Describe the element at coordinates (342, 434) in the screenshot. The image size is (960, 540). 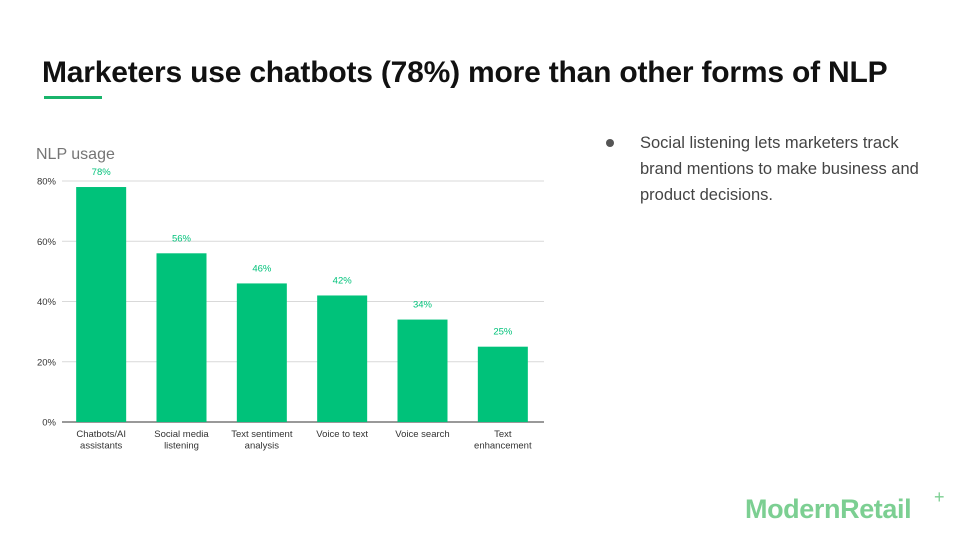
I see `x-tick-label: Voice to text` at that location.